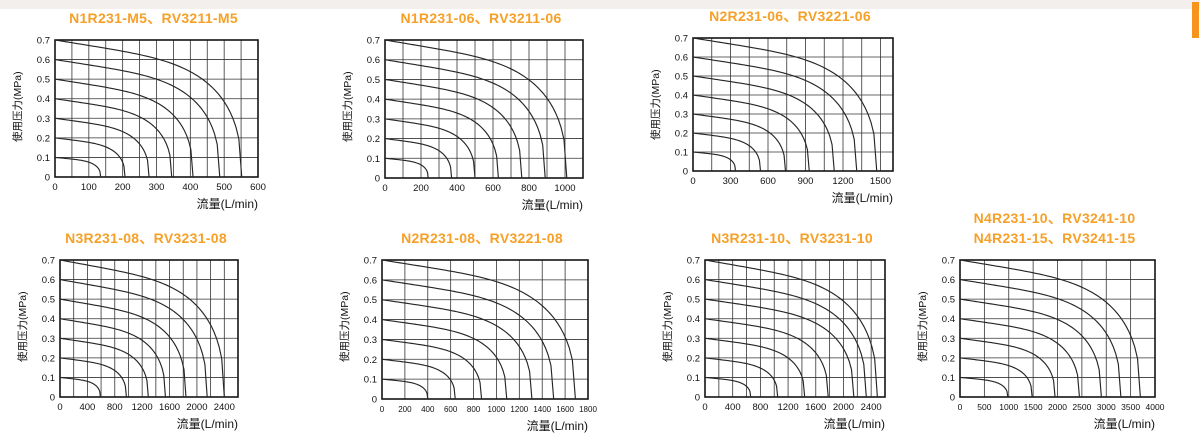  Describe the element at coordinates (792, 238) in the screenshot. I see `chart-title: N3R231-10、RV3231-10` at that location.